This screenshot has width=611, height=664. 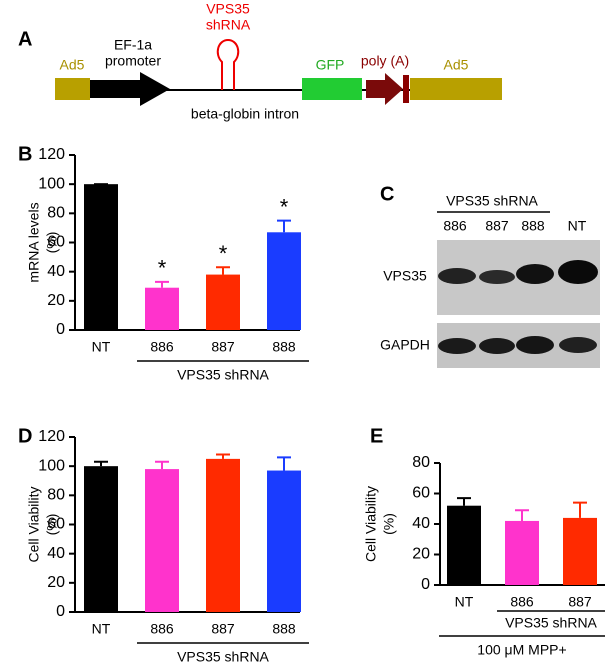 I want to click on group-label: 100 μM MPP+, so click(x=521, y=650).